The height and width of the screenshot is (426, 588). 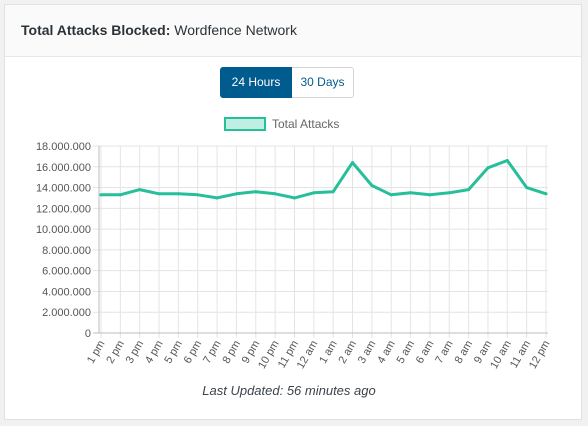 What do you see at coordinates (367, 352) in the screenshot?
I see `x-tick-label: 3 am` at bounding box center [367, 352].